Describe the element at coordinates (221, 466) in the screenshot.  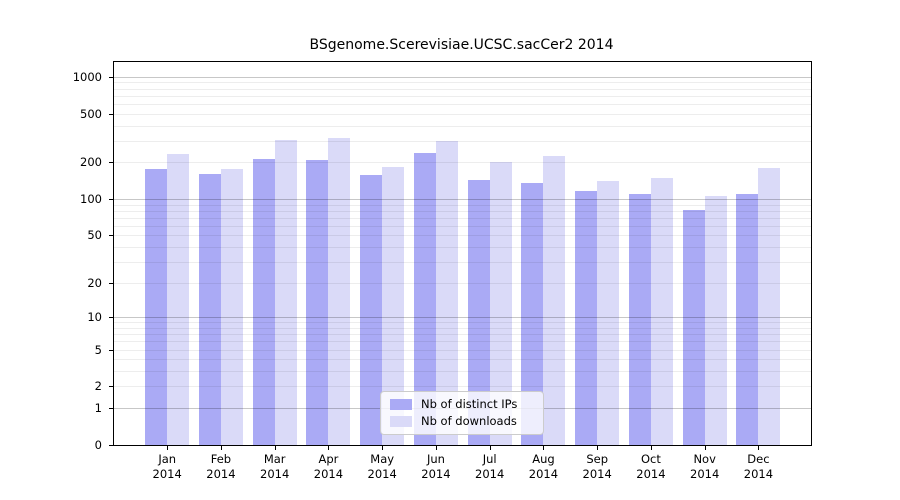
I see `x-tick-label-feb: Feb 2014` at that location.